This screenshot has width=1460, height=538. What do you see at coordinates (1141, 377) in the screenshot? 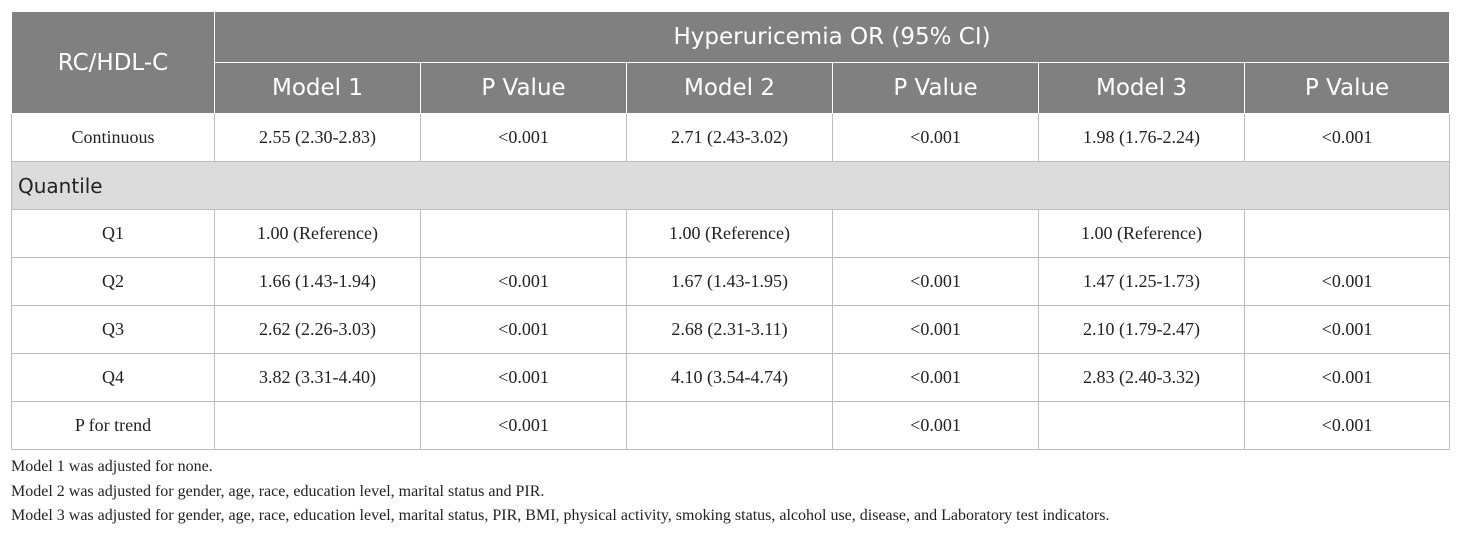
I see `table-cell: 2.83 (2.40-3.32)` at bounding box center [1141, 377].